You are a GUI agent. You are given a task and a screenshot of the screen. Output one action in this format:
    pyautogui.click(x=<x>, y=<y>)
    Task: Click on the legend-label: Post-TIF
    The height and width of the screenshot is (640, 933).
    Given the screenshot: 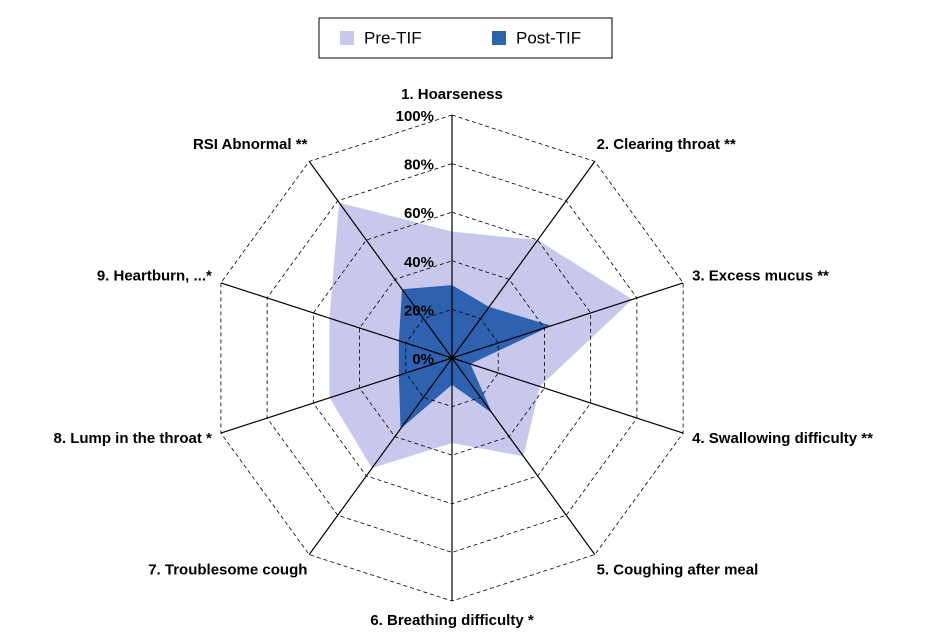 What is the action you would take?
    pyautogui.click(x=548, y=37)
    